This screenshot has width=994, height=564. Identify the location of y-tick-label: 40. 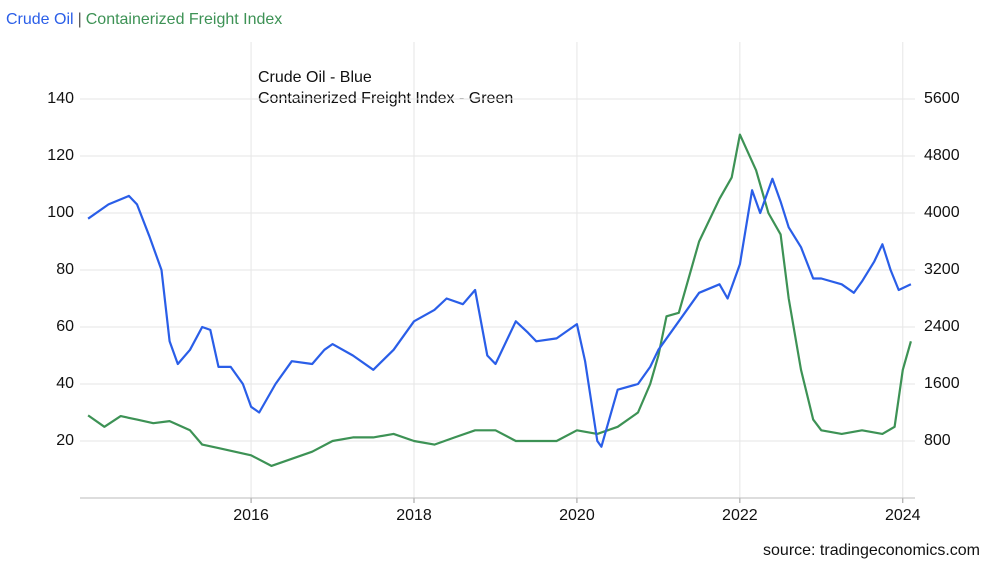
(65, 383).